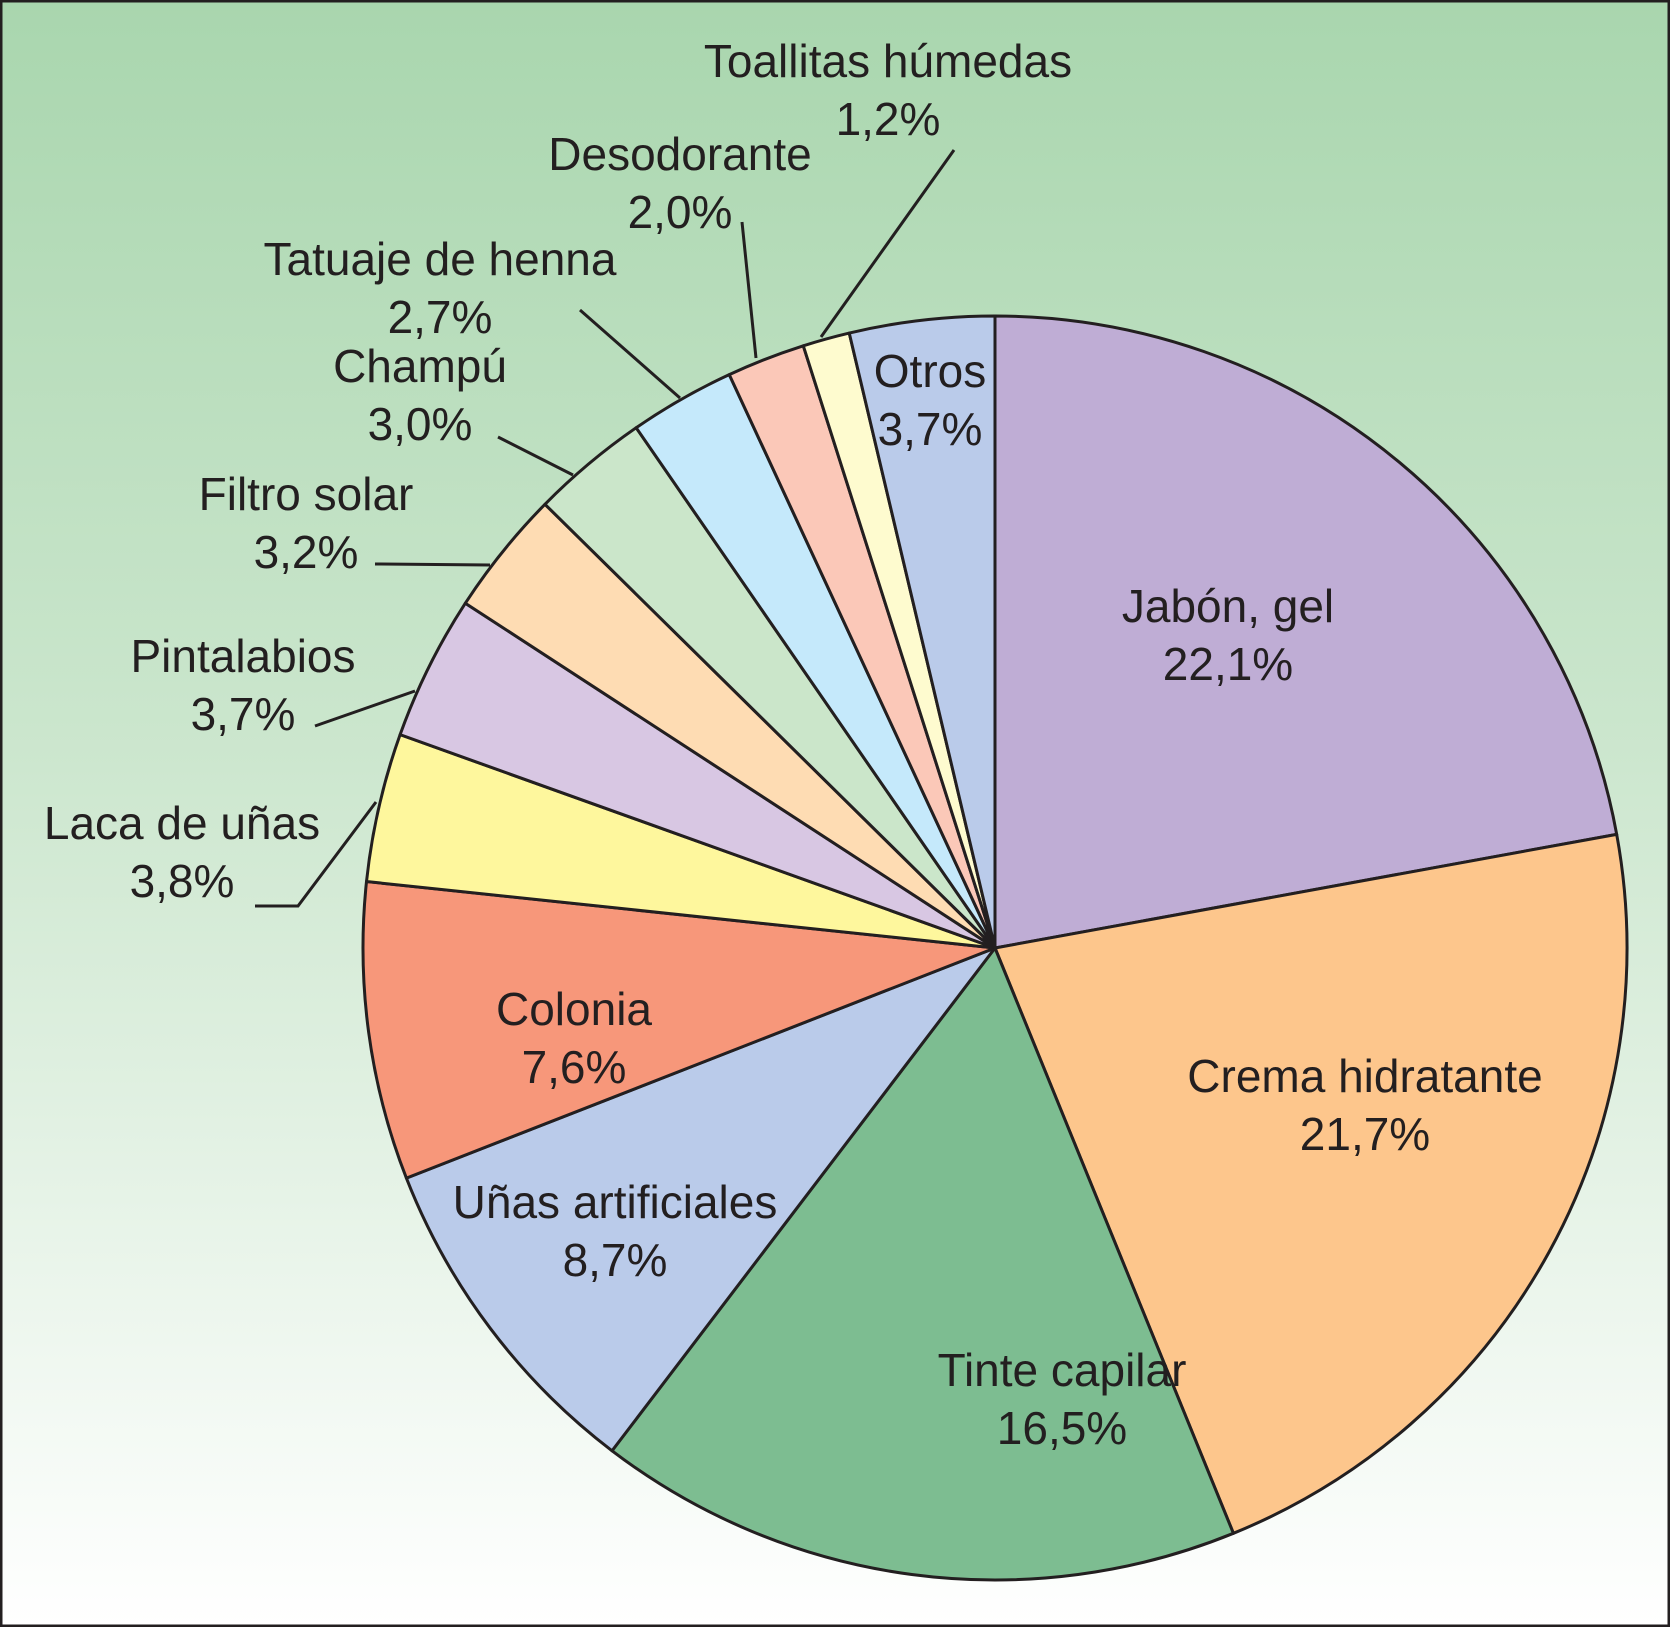 This screenshot has height=1627, width=1670. What do you see at coordinates (888, 119) in the screenshot?
I see `slice-value-toallitas-humedas: 1,2%` at bounding box center [888, 119].